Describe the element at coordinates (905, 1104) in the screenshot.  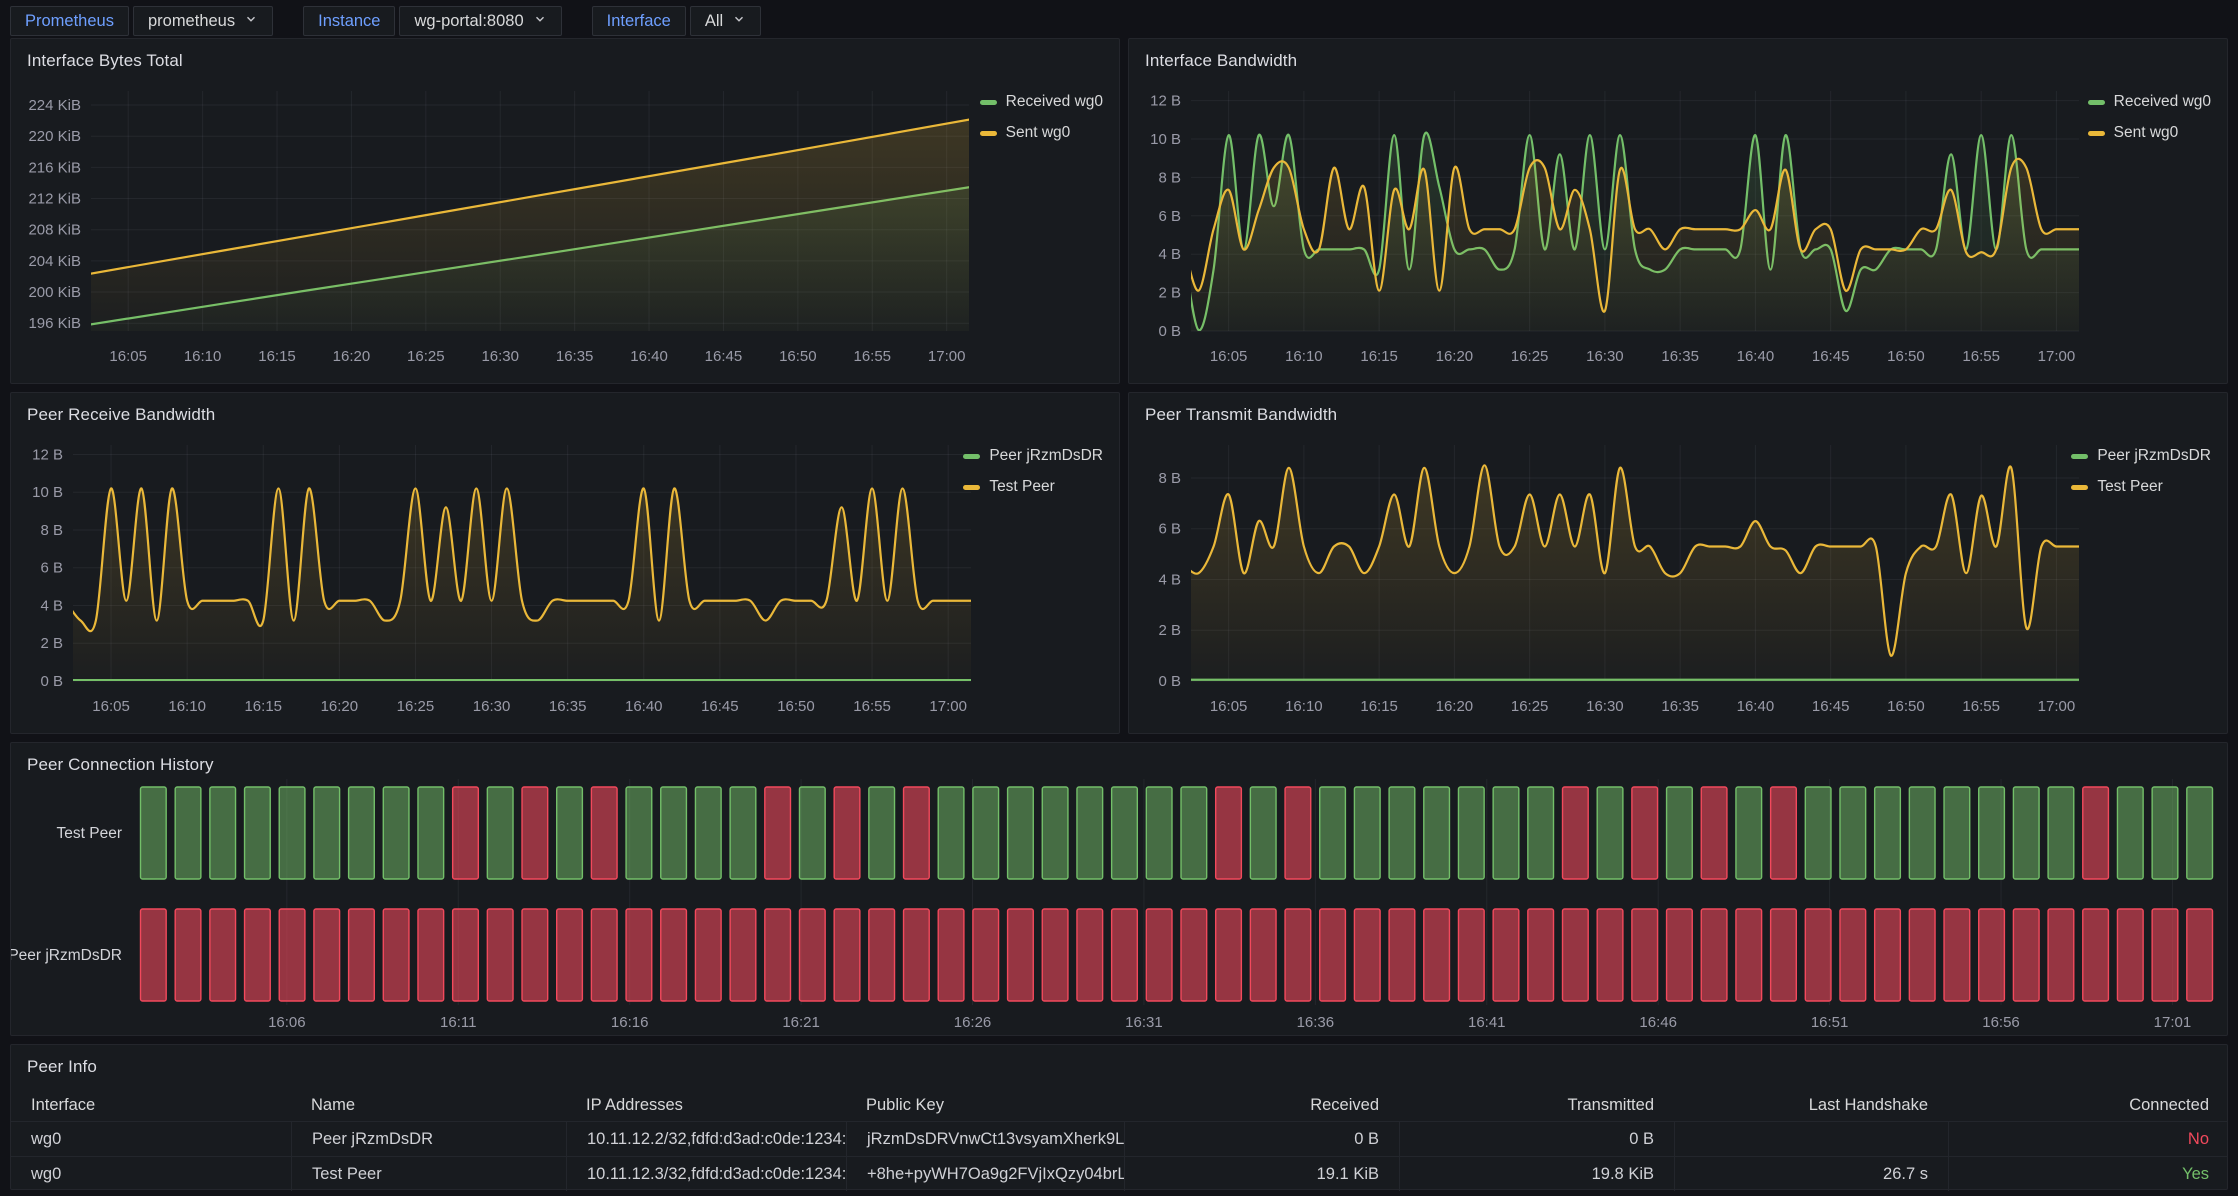
I see `column-header-public-key: Public Key` at that location.